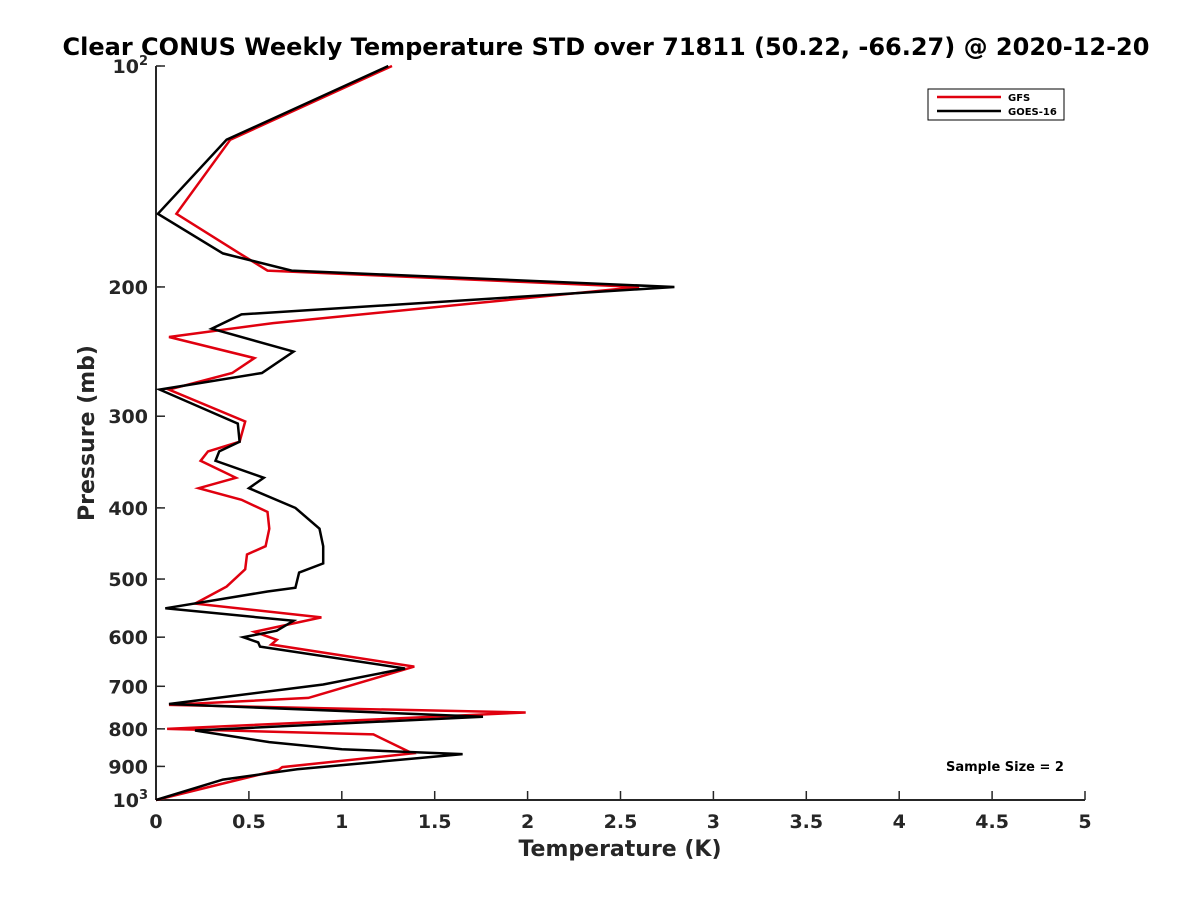 The width and height of the screenshot is (1200, 900). Describe the element at coordinates (249, 822) in the screenshot. I see `x-tick-label: 0.5` at that location.